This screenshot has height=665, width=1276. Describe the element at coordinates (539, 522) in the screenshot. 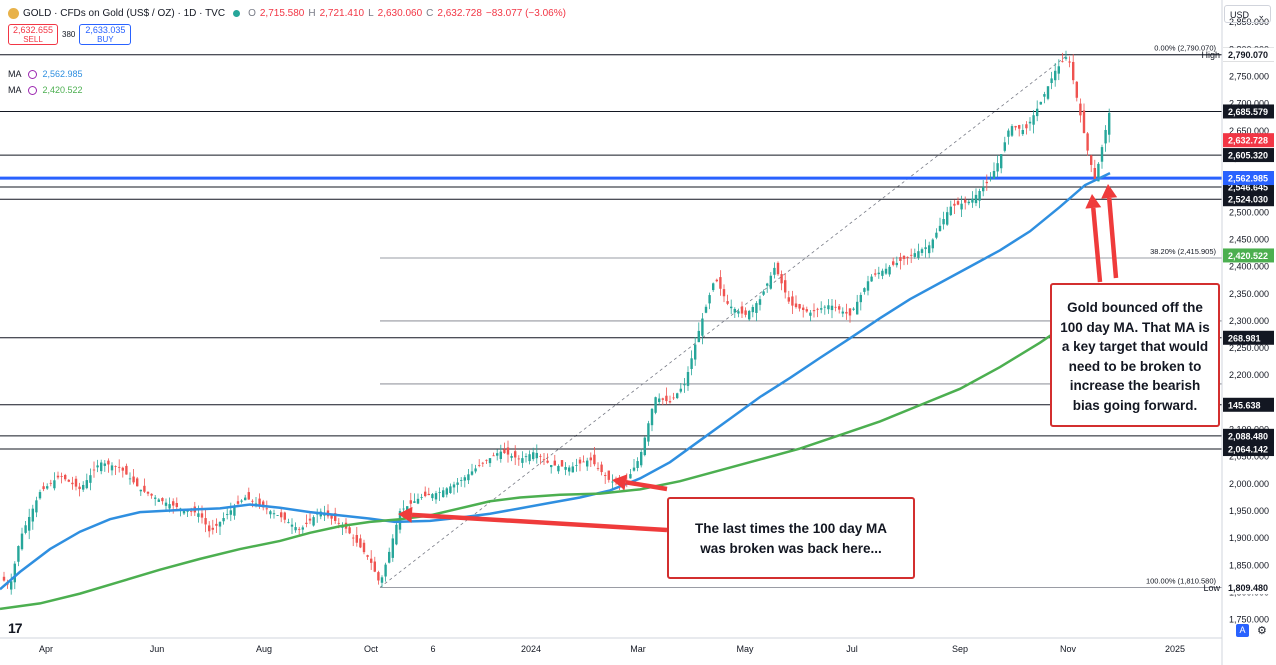

I see `arrow-break-2-shaft` at that location.